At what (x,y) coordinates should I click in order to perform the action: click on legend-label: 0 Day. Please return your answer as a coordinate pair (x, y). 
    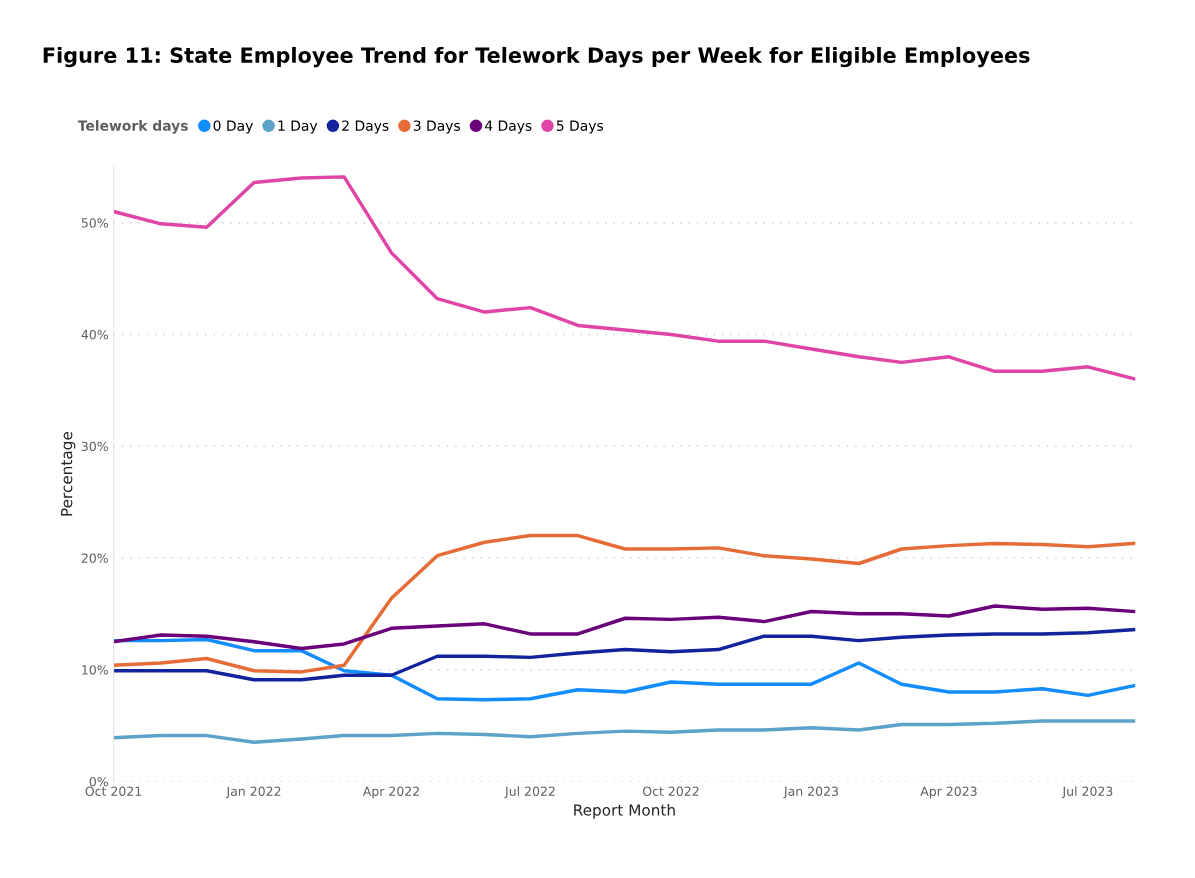
    Looking at the image, I should click on (233, 127).